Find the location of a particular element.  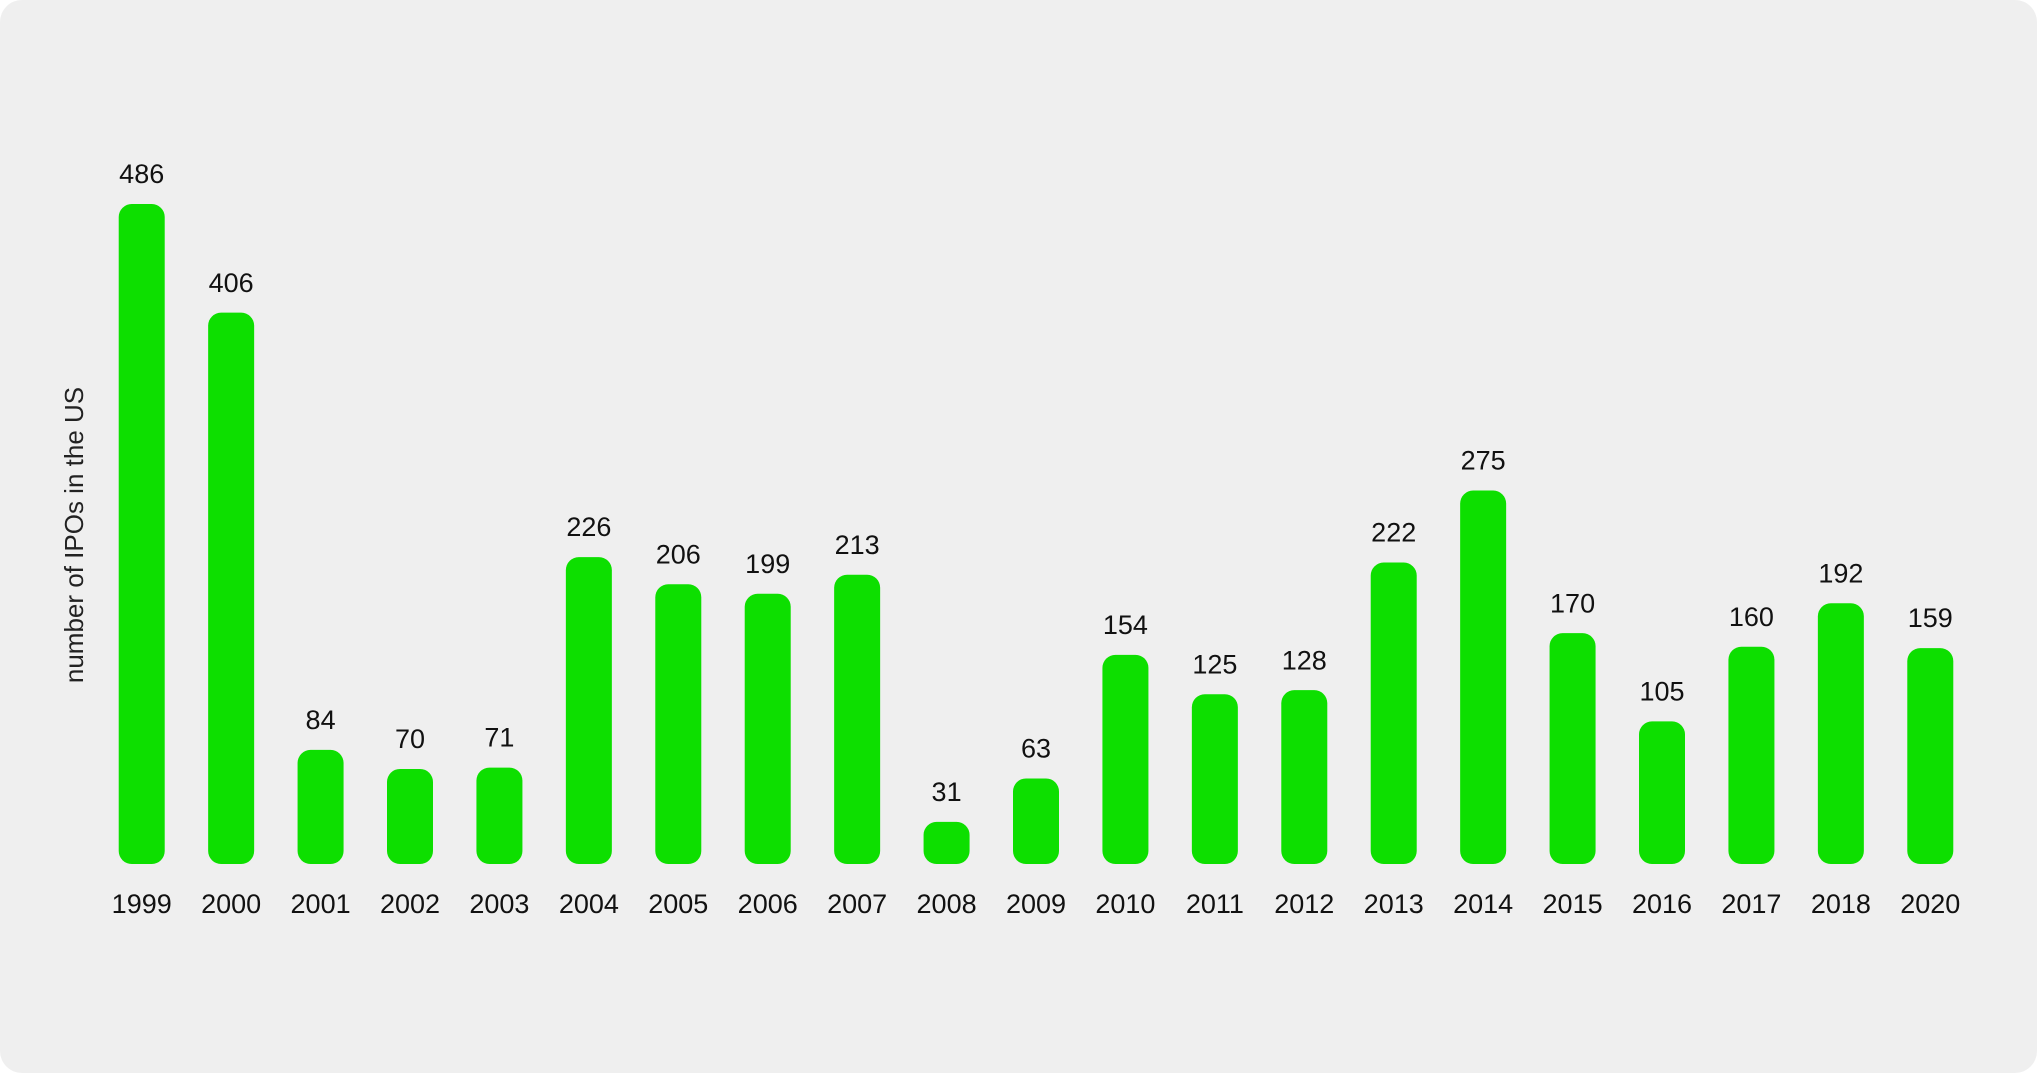

value-label: 160 is located at coordinates (1751, 617).